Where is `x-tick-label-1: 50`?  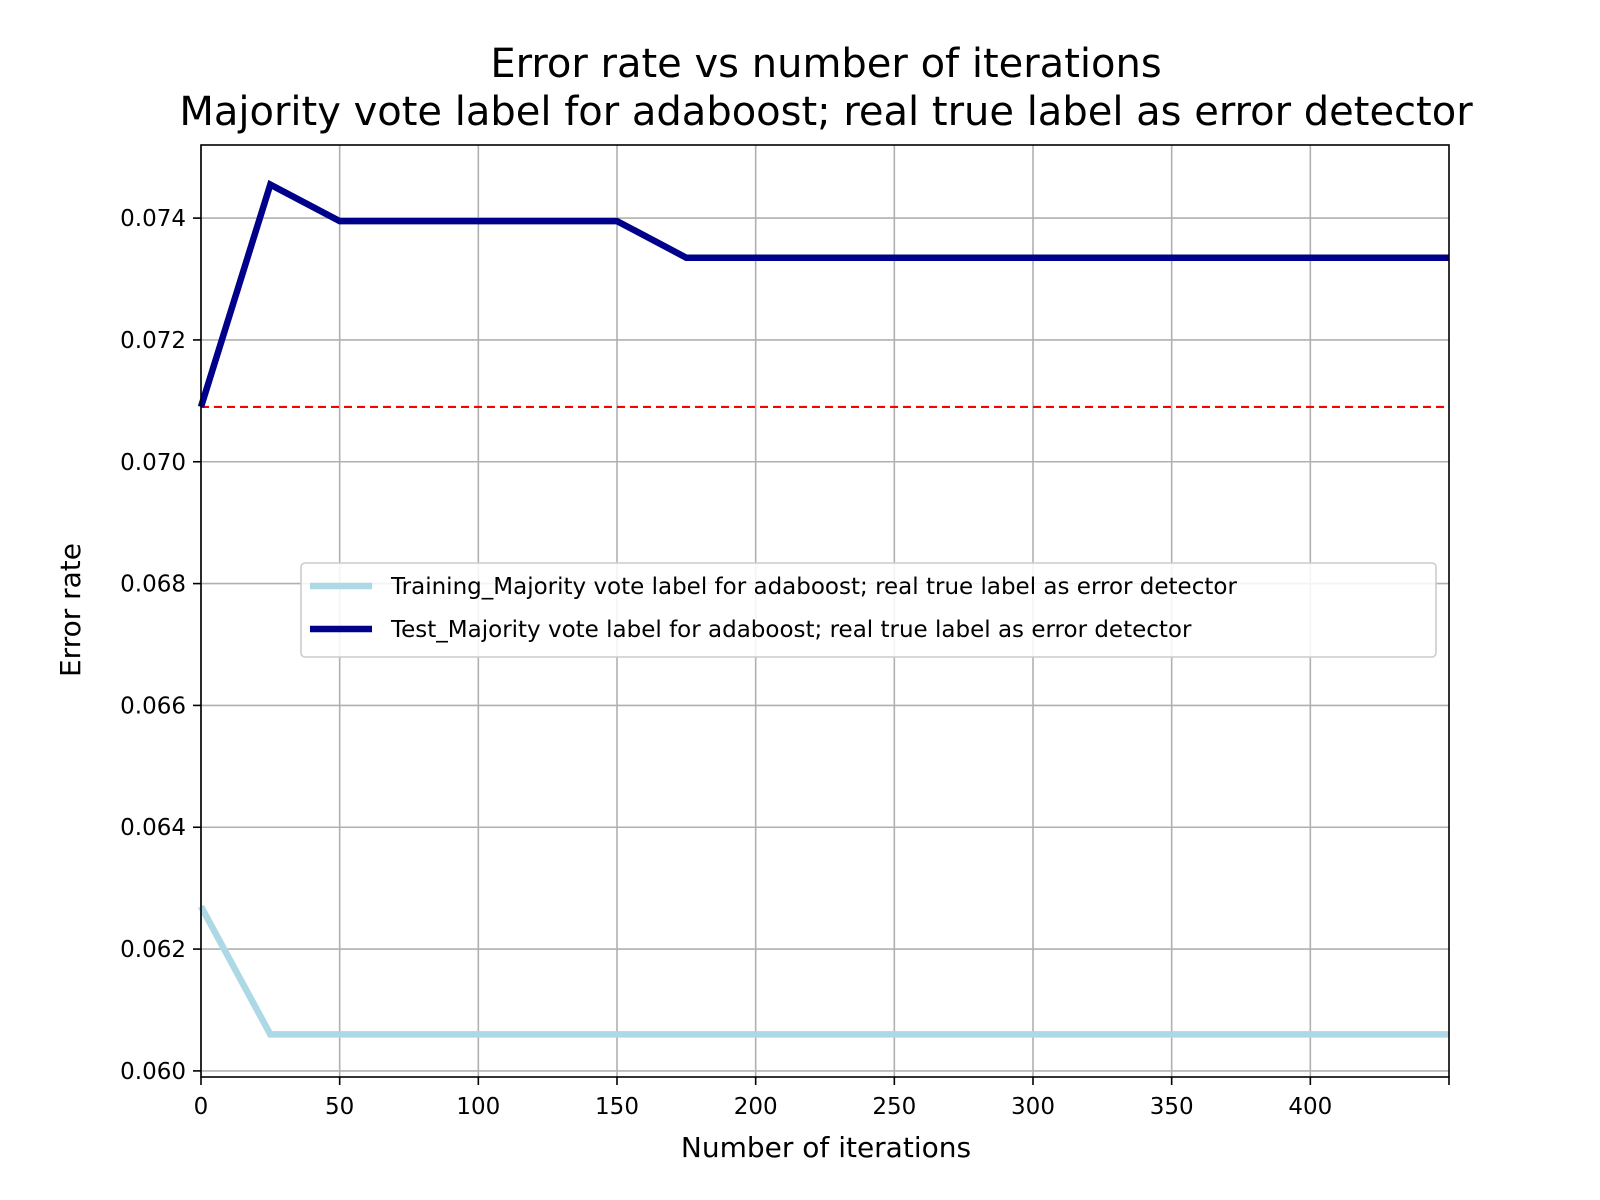 x-tick-label-1: 50 is located at coordinates (339, 1107).